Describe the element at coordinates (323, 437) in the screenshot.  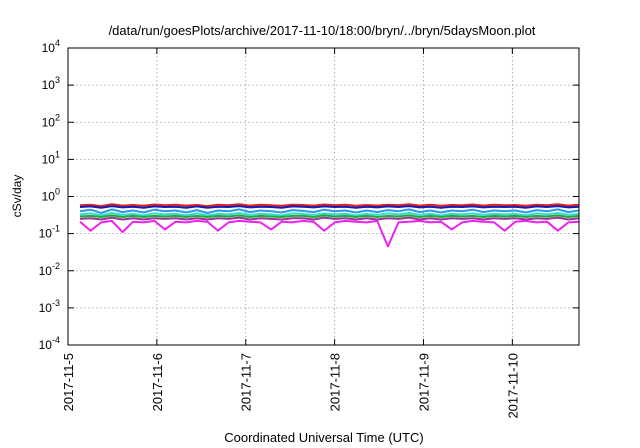
I see `x-axis-label: Coordinated Universal Time (UTC)` at that location.